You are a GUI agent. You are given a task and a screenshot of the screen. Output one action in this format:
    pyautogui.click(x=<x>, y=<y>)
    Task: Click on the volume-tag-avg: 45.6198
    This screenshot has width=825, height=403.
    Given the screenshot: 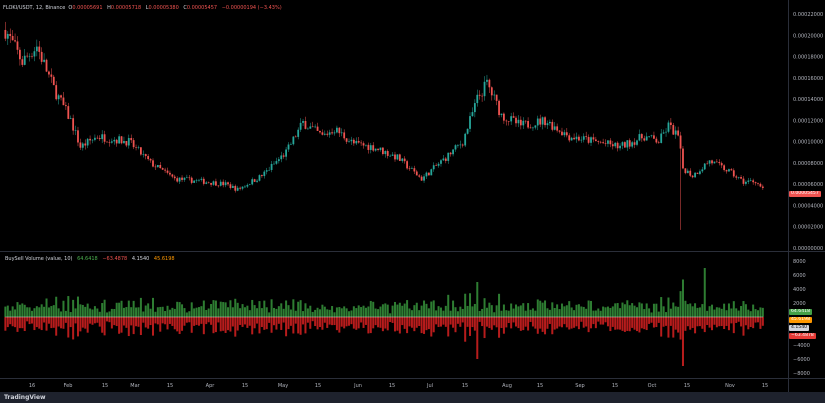 What is the action you would take?
    pyautogui.click(x=800, y=320)
    